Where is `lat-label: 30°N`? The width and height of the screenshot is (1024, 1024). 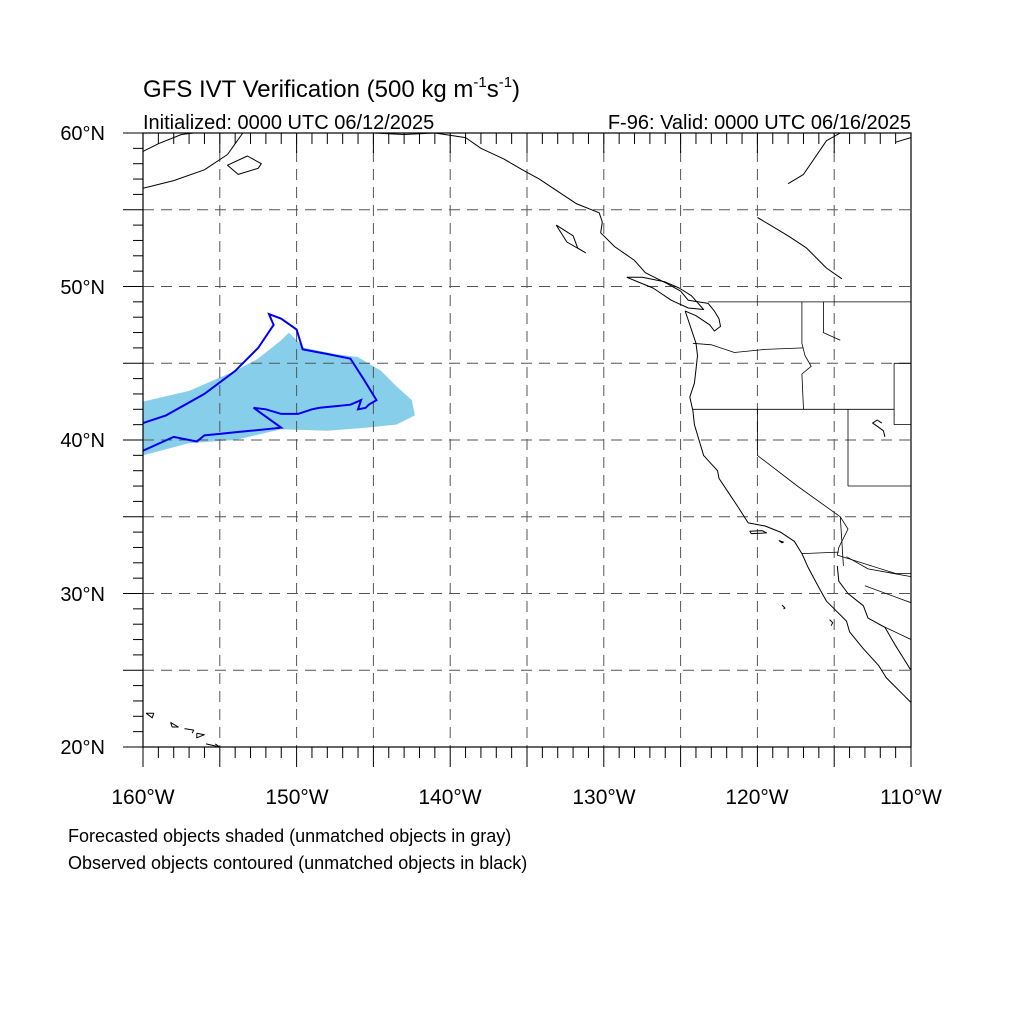 lat-label: 30°N is located at coordinates (82, 595).